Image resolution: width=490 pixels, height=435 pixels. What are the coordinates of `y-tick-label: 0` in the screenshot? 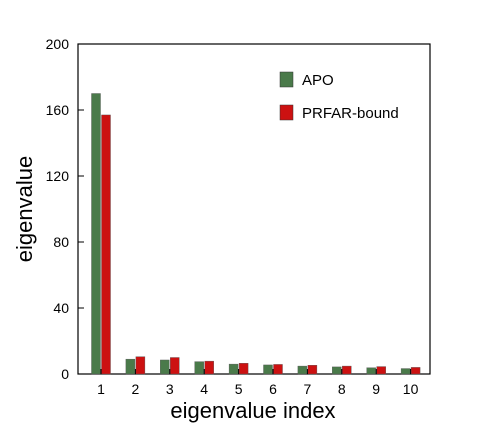 It's located at (65, 374).